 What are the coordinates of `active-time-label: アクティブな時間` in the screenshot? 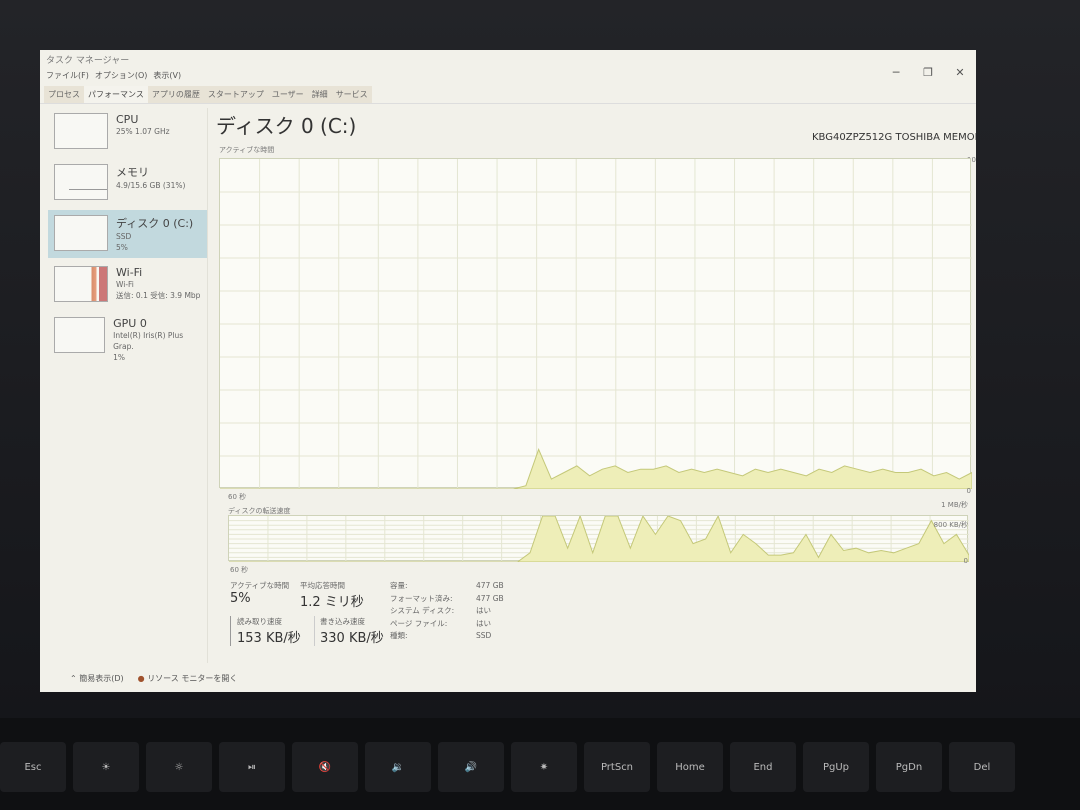 It's located at (247, 150).